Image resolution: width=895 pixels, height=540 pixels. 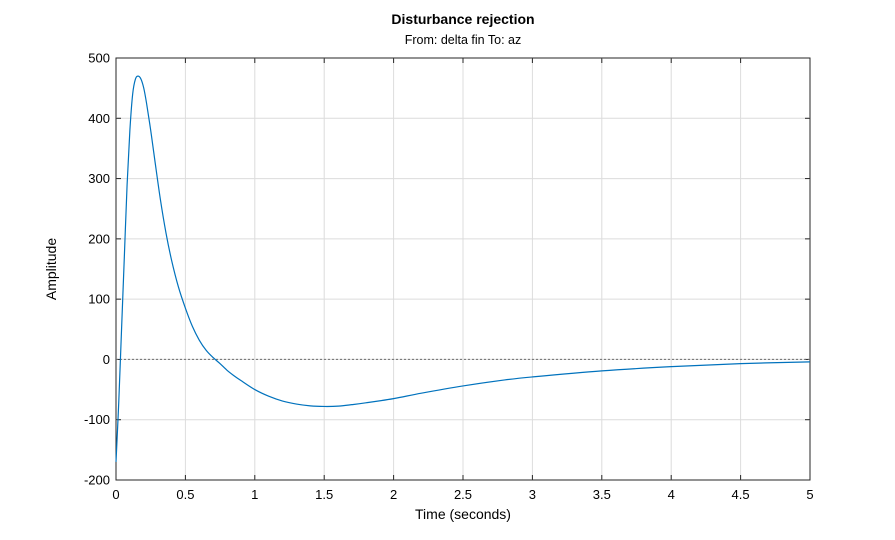 I want to click on y-tick-label: 300, so click(x=99, y=178).